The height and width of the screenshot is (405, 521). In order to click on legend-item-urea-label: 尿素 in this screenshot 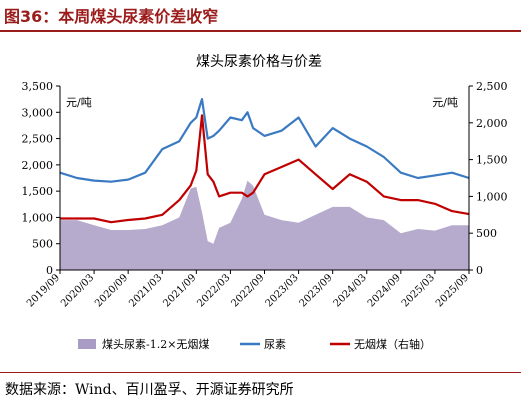, I will do `click(275, 344)`.